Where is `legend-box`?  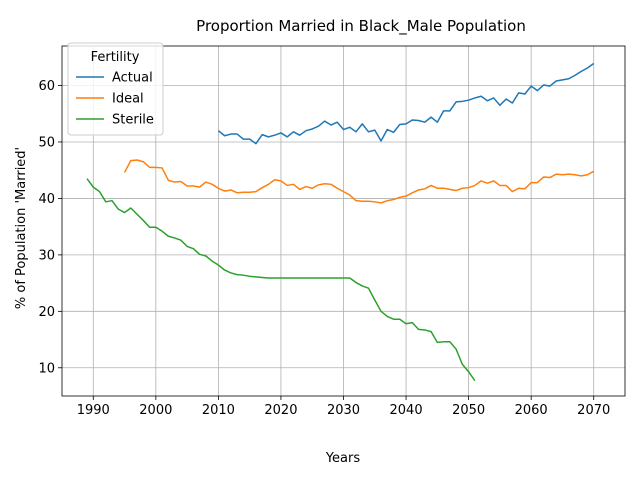 legend-box is located at coordinates (115, 89).